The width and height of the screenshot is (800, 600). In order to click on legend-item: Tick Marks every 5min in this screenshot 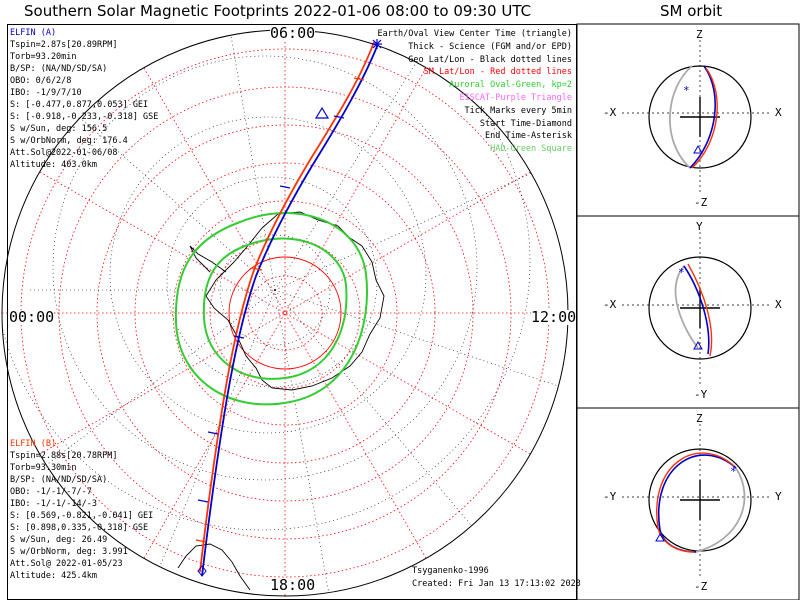, I will do `click(518, 110)`.